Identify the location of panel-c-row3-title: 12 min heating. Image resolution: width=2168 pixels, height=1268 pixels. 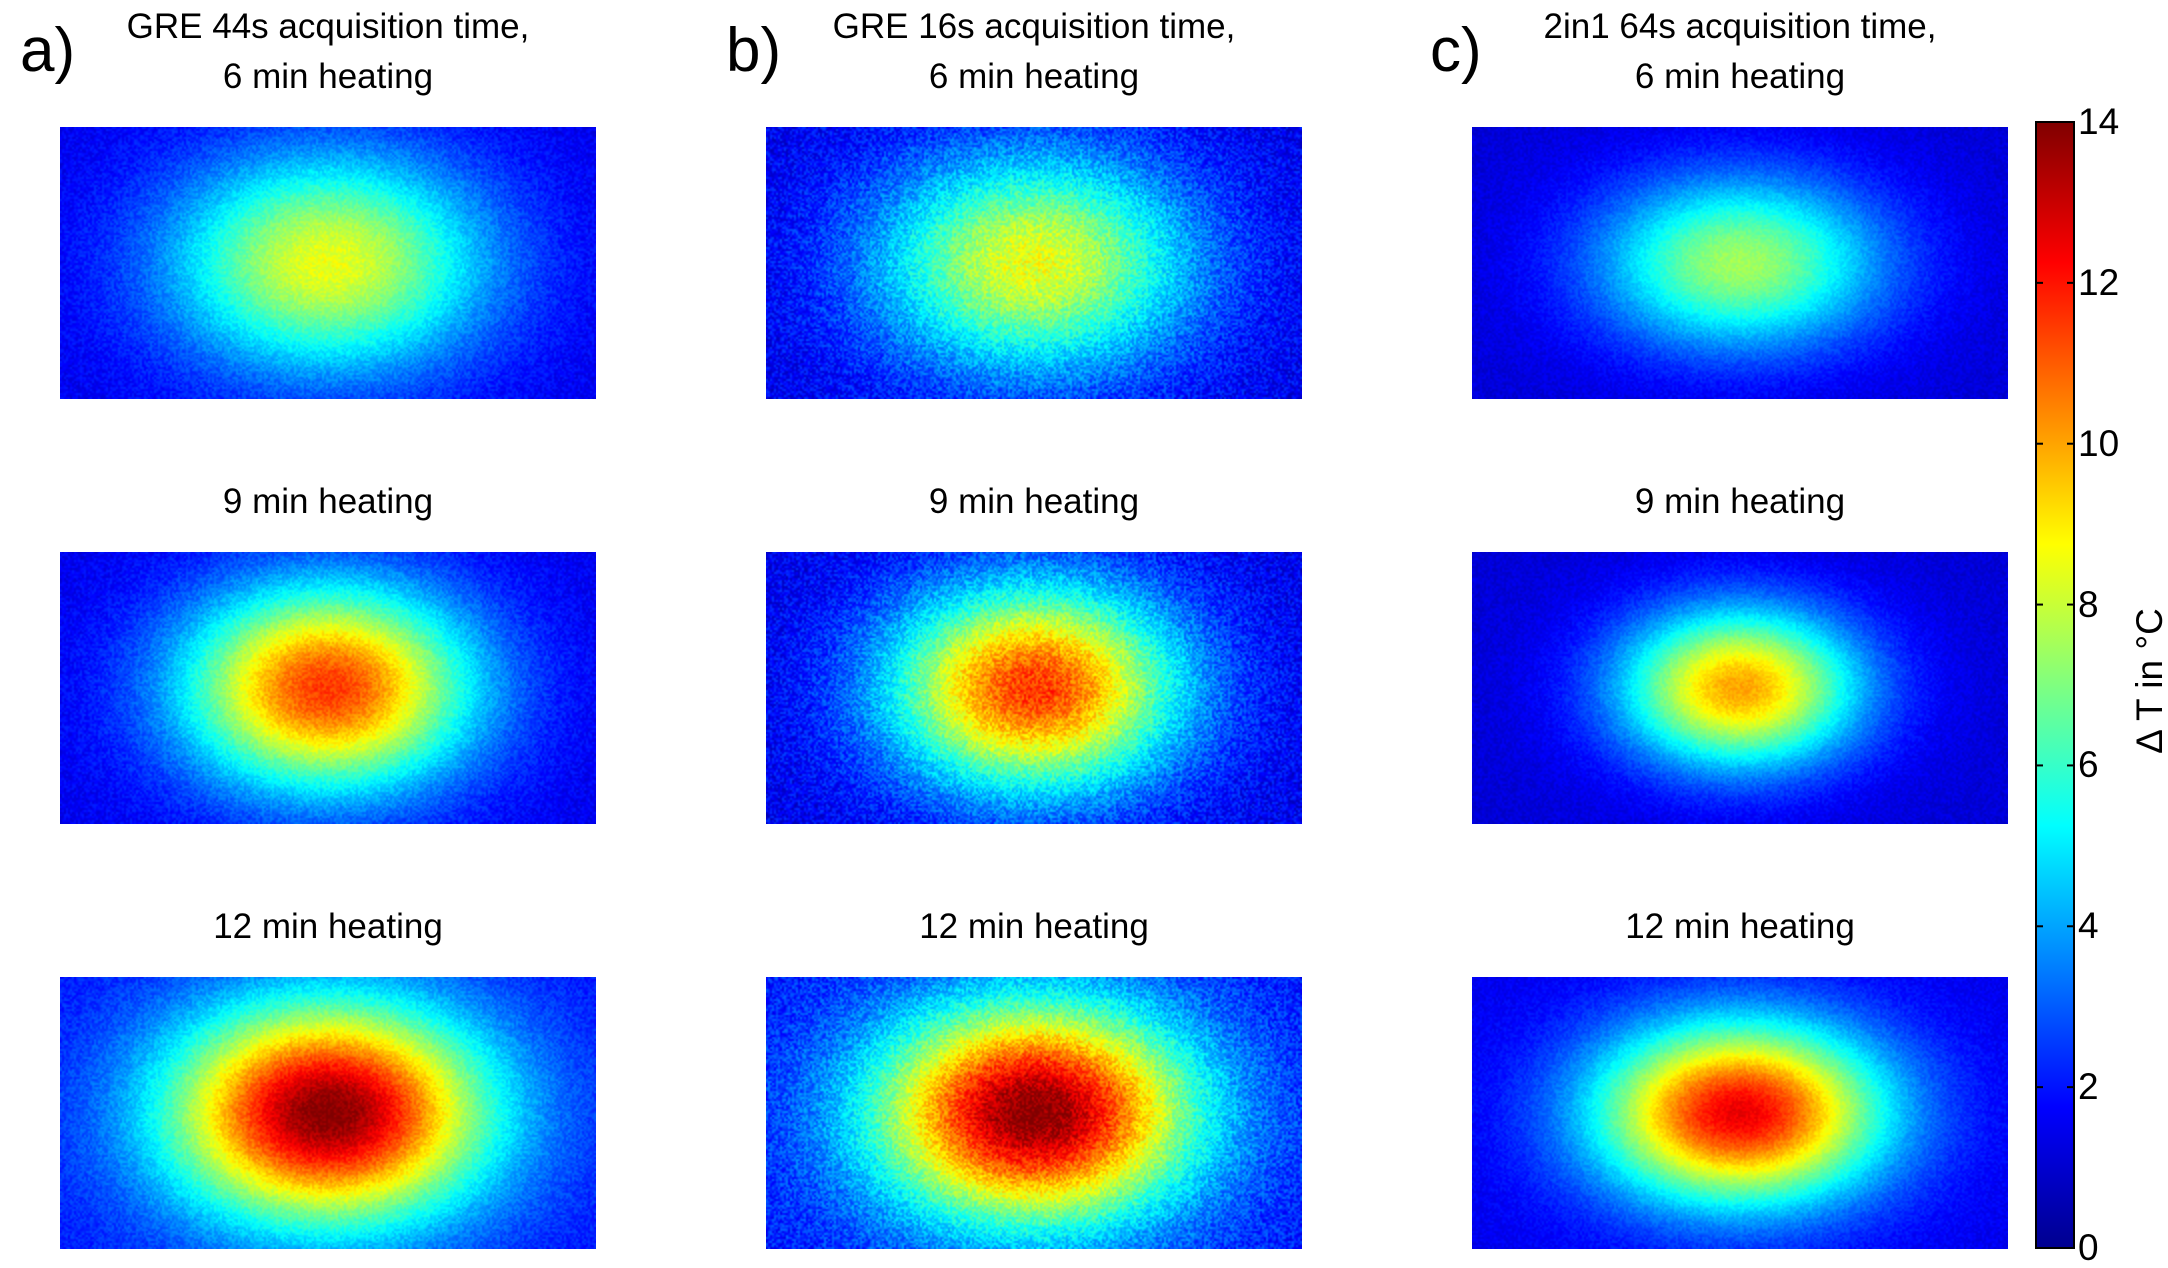
(1740, 926).